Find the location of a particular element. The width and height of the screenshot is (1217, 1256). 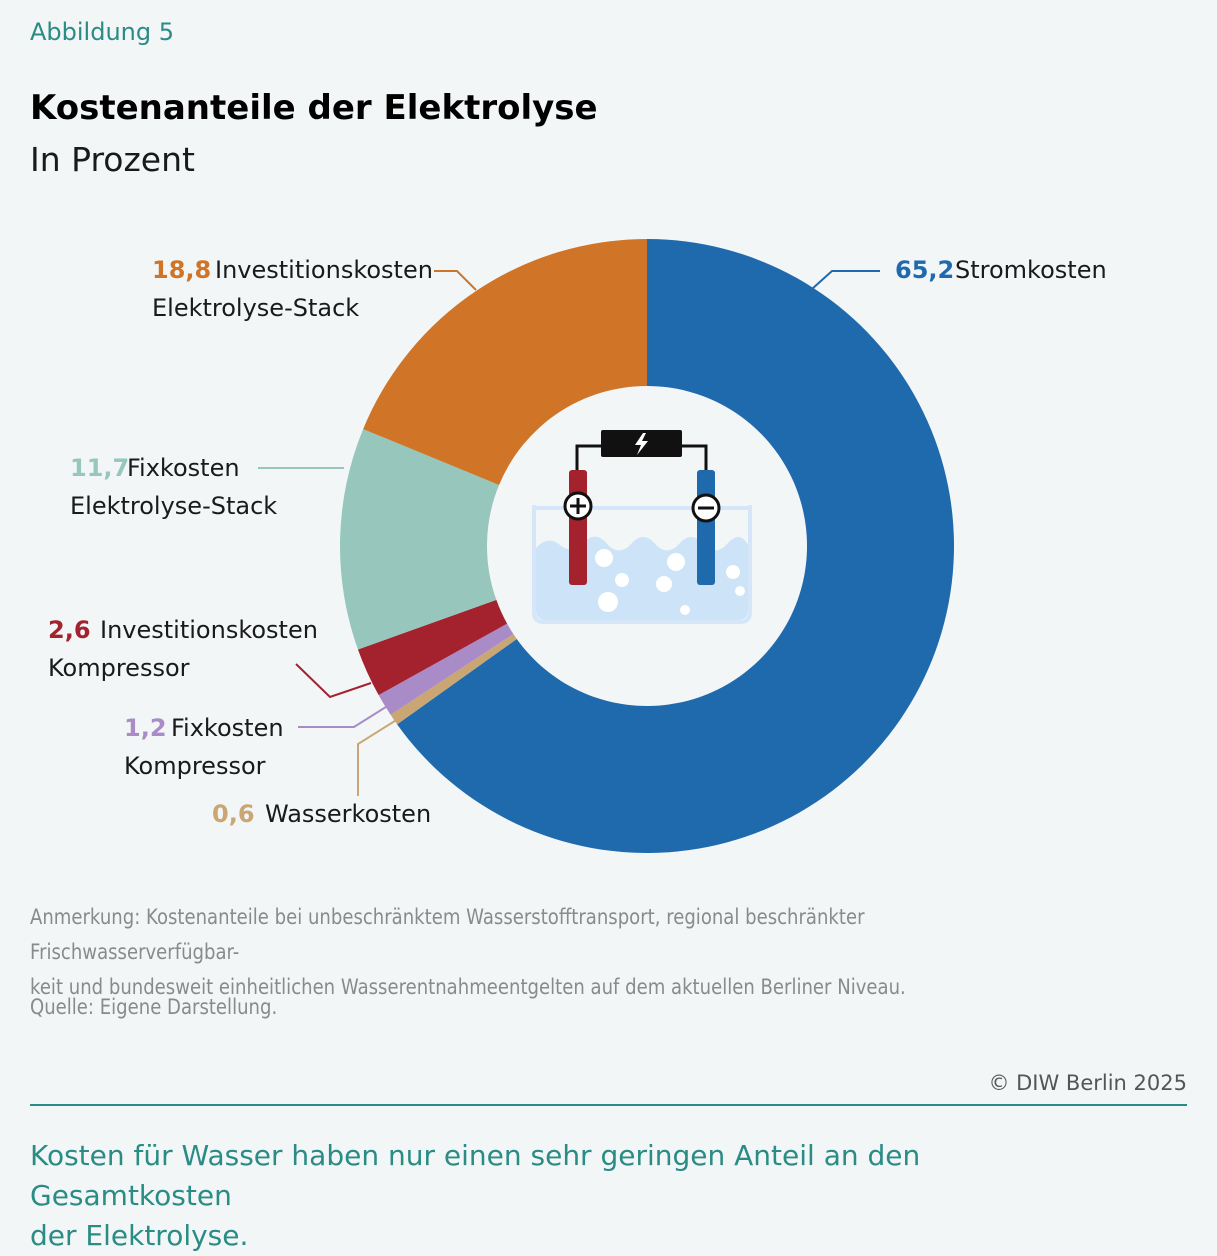

divider is located at coordinates (608, 1105).